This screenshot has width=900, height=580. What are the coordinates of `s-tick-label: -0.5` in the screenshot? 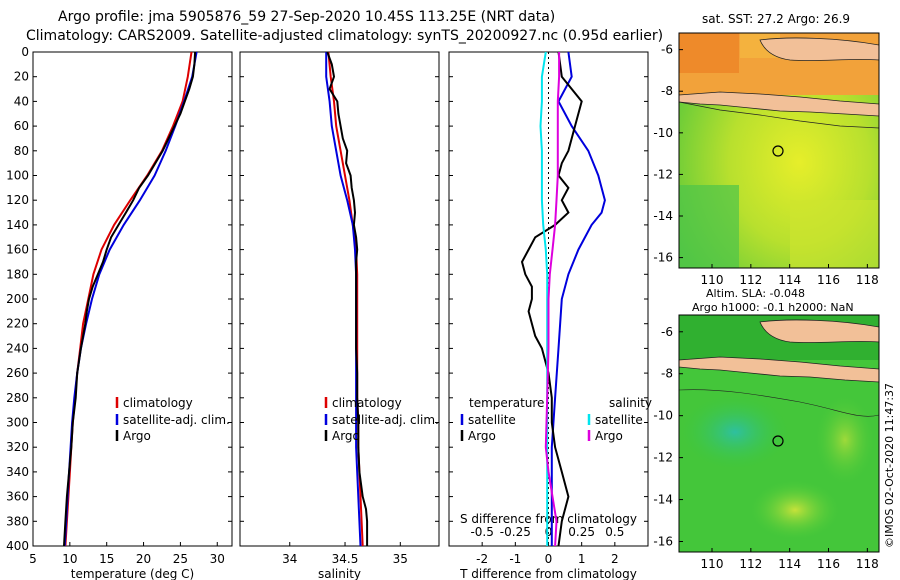 It's located at (481, 532).